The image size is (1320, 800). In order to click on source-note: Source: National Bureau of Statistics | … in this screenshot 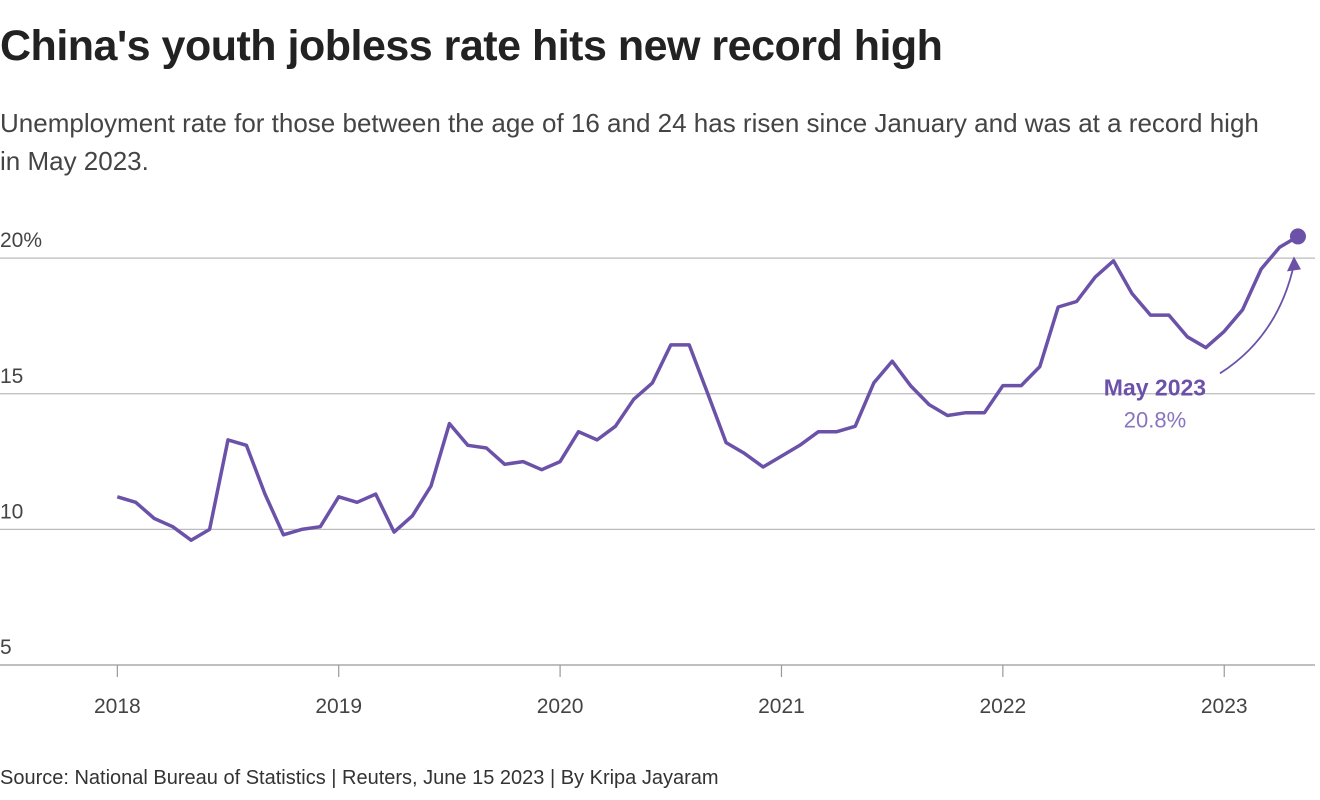, I will do `click(359, 778)`.